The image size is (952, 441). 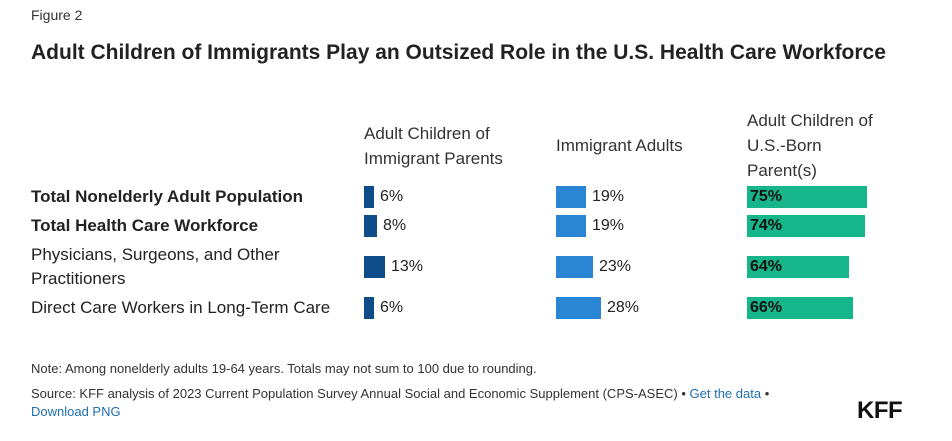 What do you see at coordinates (76, 411) in the screenshot?
I see `download-png-link: Download PNG` at bounding box center [76, 411].